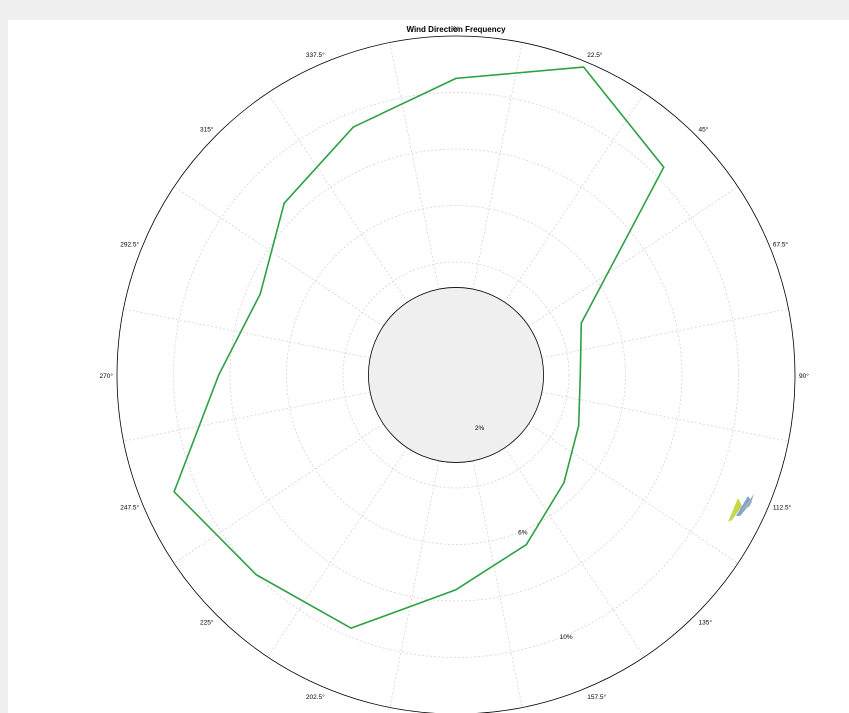 The height and width of the screenshot is (713, 849). Describe the element at coordinates (107, 376) in the screenshot. I see `angle-label: 270°` at that location.